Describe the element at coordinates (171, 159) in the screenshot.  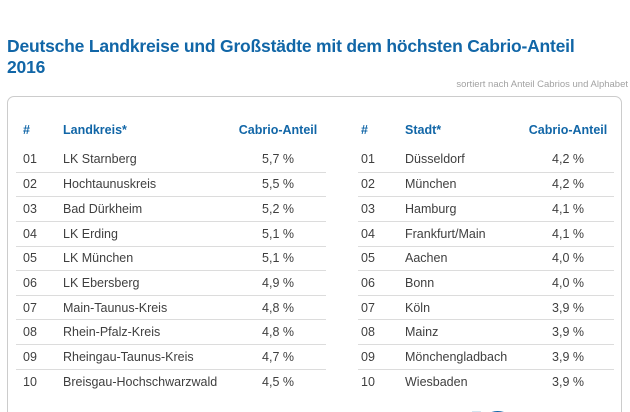
I see `table-row: 01 LK Starnberg 5,7 %` at that location.